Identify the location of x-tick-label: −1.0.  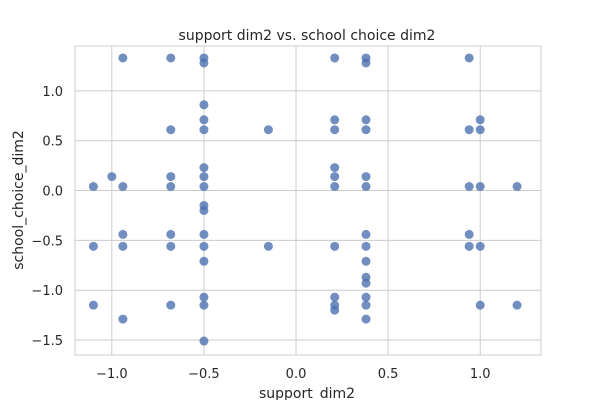
(112, 374).